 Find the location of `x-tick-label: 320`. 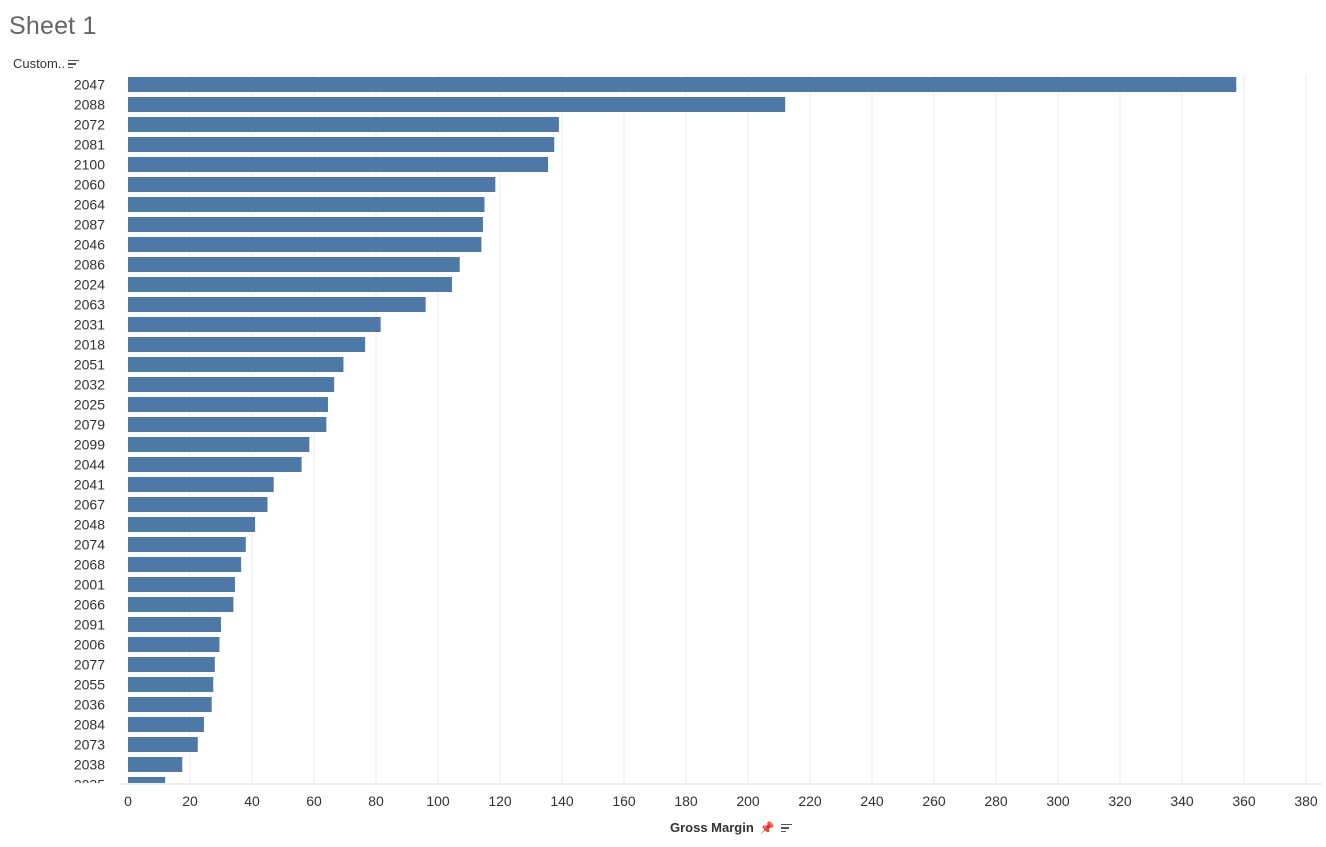

x-tick-label: 320 is located at coordinates (1120, 801).